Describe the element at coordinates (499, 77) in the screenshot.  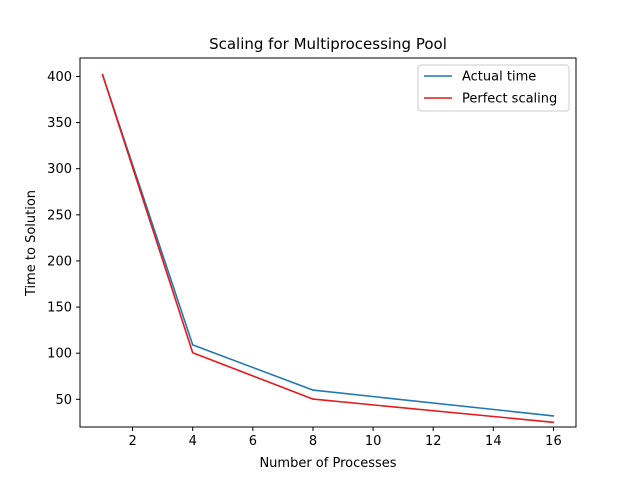
I see `legend-label-actual-time: Actual time` at that location.